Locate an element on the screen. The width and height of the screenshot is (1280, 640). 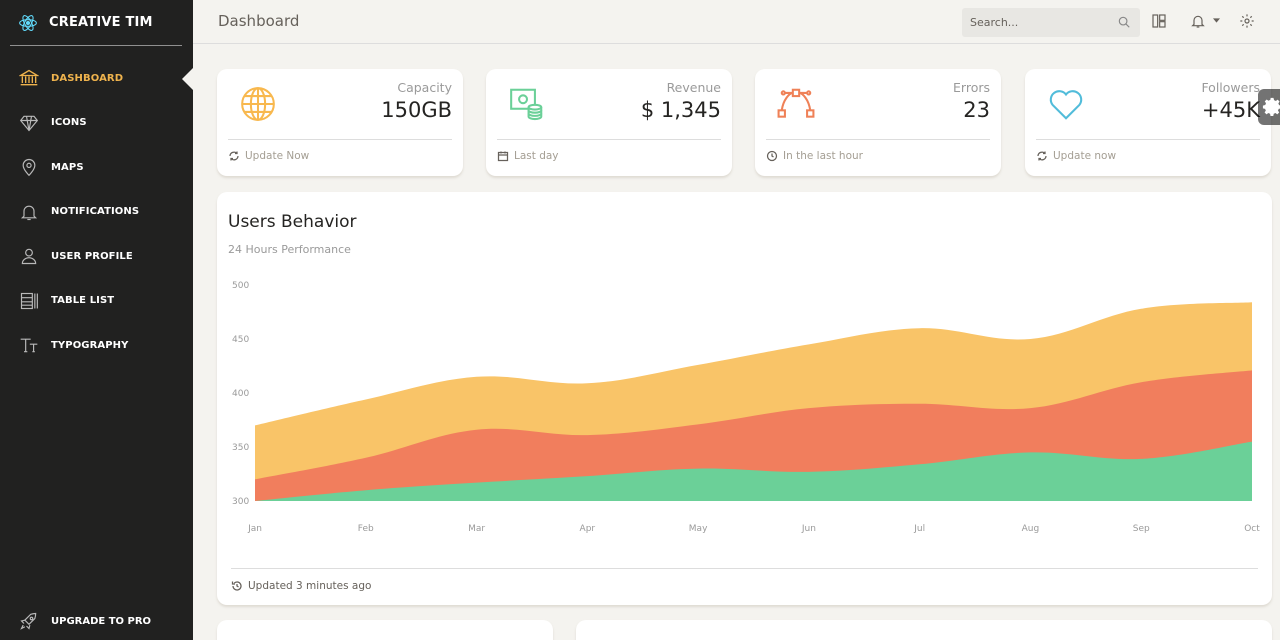
stat-value: 150GB is located at coordinates (416, 110).